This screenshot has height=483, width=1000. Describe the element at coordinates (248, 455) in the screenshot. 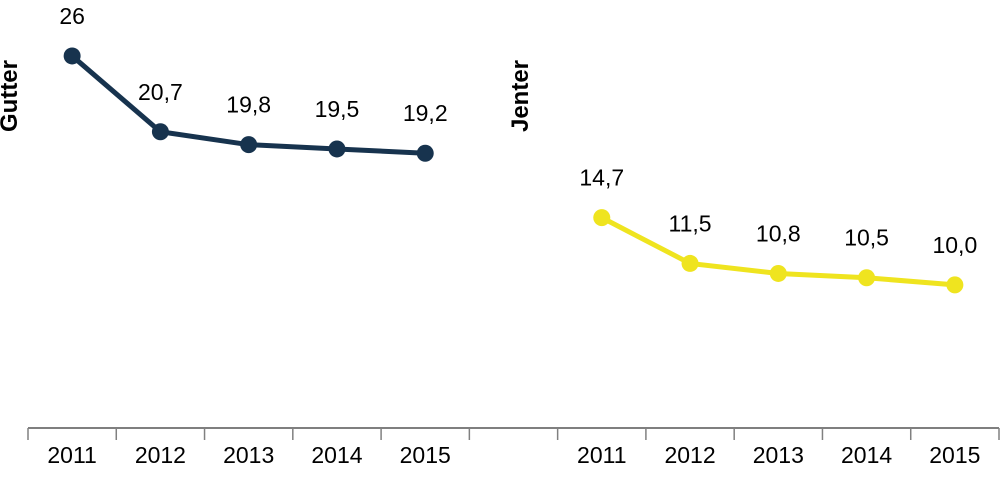

I see `x-tick-label-gutter-2013: 2013` at that location.